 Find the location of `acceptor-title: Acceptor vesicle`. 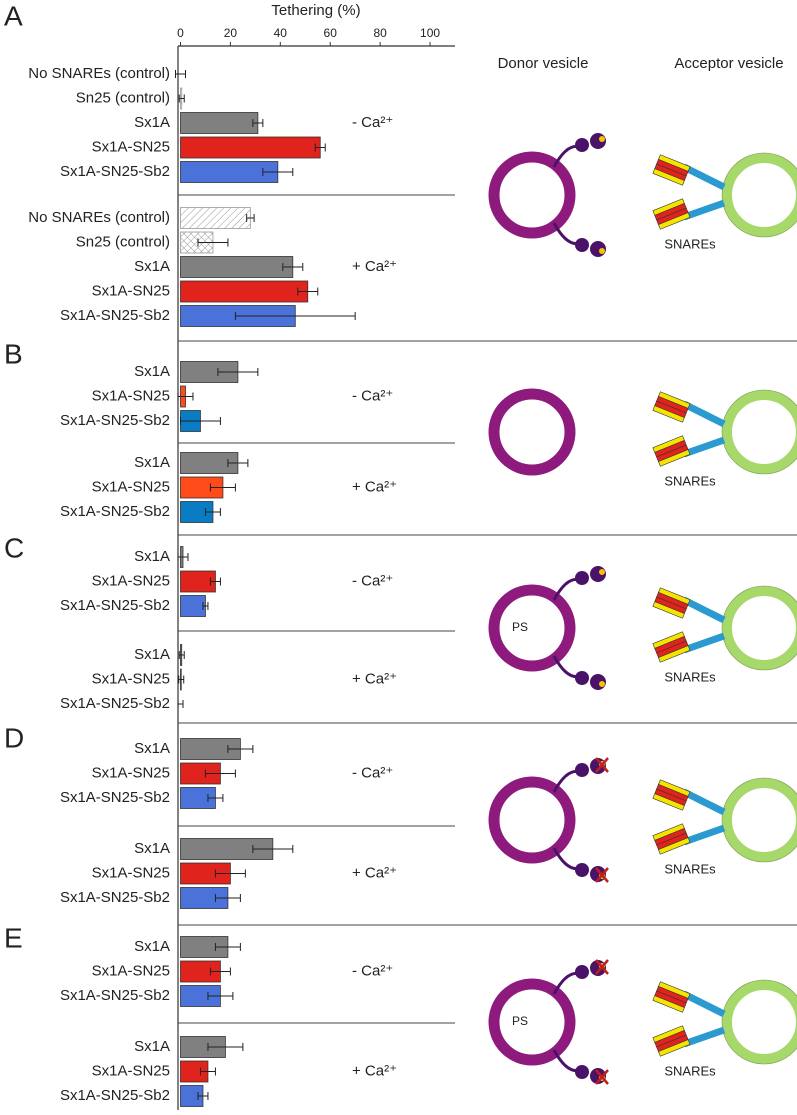

acceptor-title: Acceptor vesicle is located at coordinates (728, 63).